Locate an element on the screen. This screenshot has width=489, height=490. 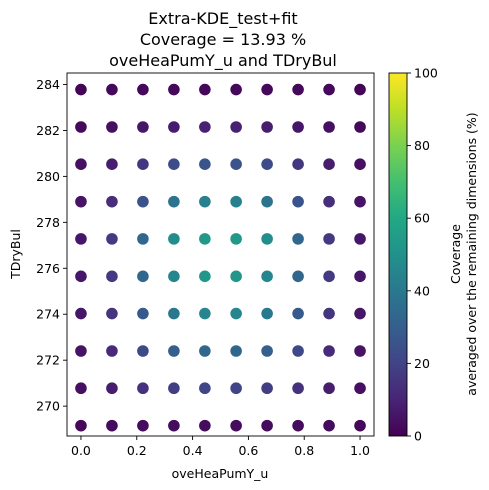
x-tick-label: 0.6 is located at coordinates (248, 450).